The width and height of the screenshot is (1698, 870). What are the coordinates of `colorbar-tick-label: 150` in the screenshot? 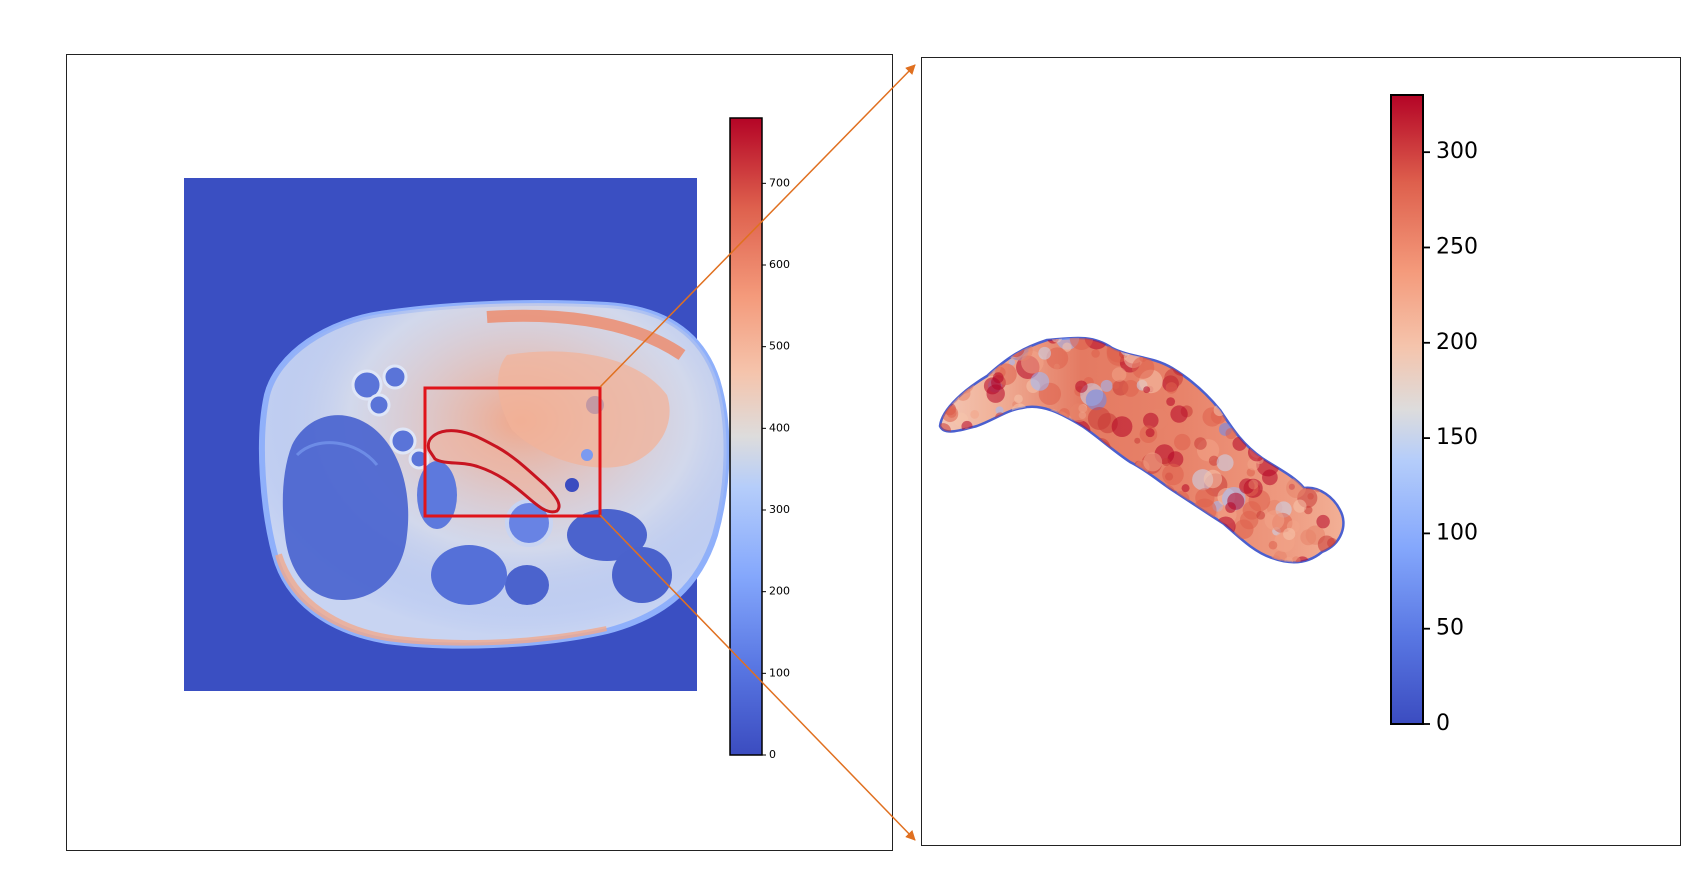 It's located at (1457, 437).